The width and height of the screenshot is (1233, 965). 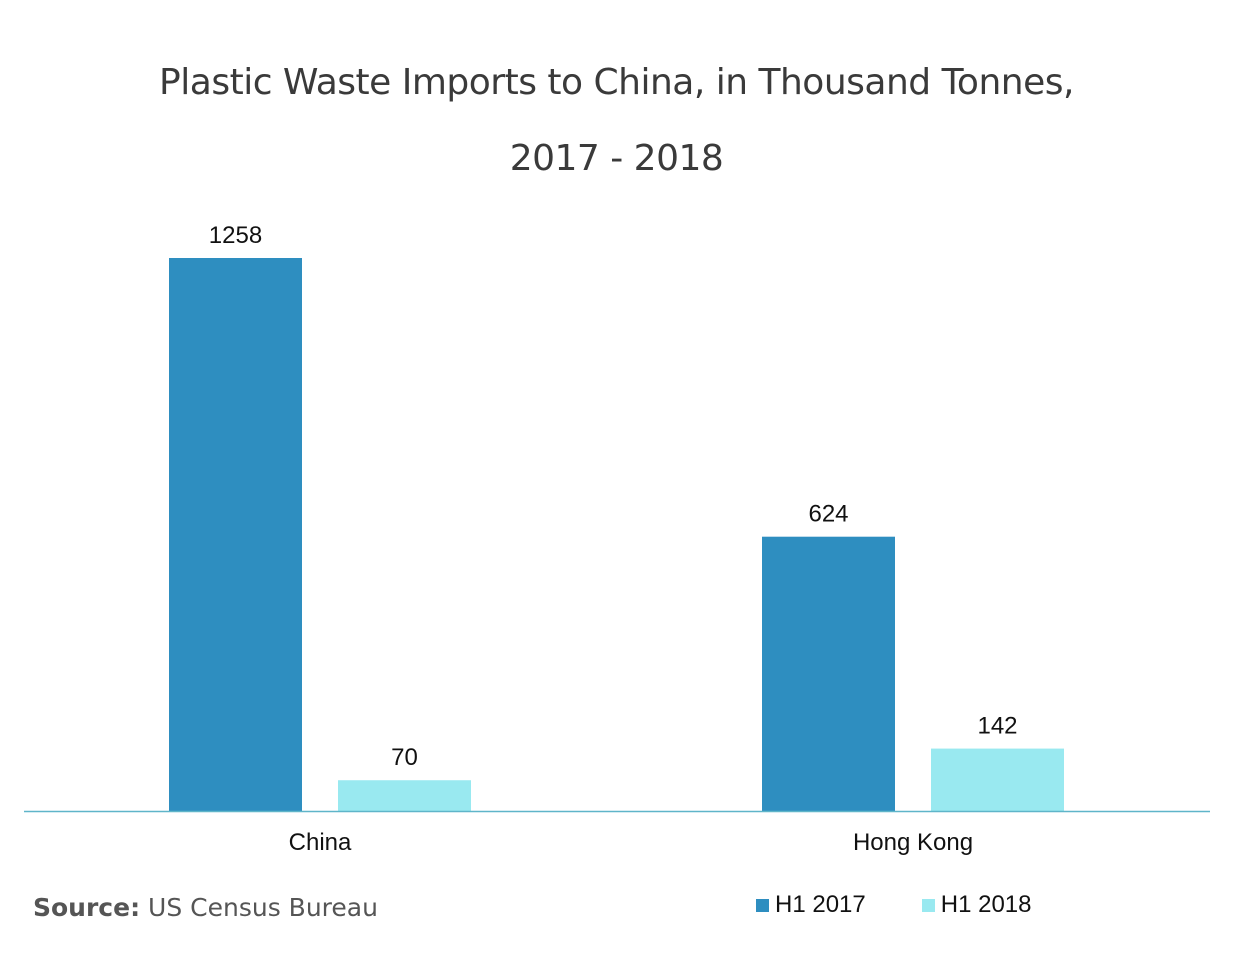 What do you see at coordinates (986, 904) in the screenshot?
I see `legend-label-h1-2018: H1 2018` at bounding box center [986, 904].